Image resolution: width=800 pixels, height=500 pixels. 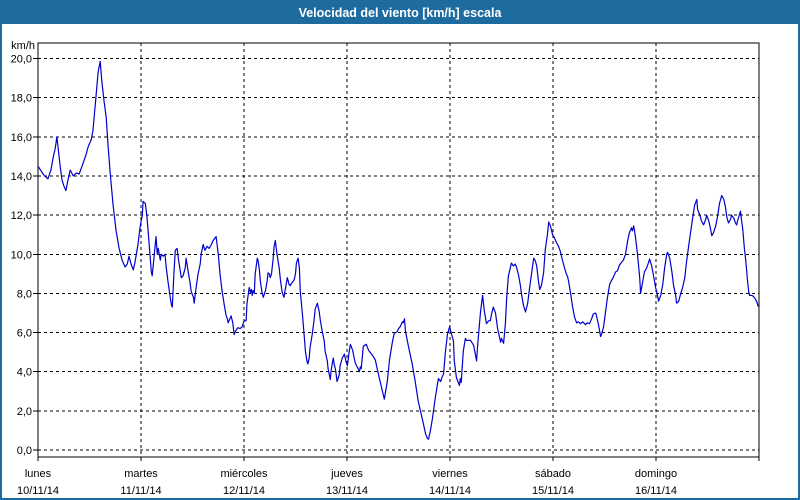 I want to click on y-tick-label: 14,0, so click(x=21, y=177).